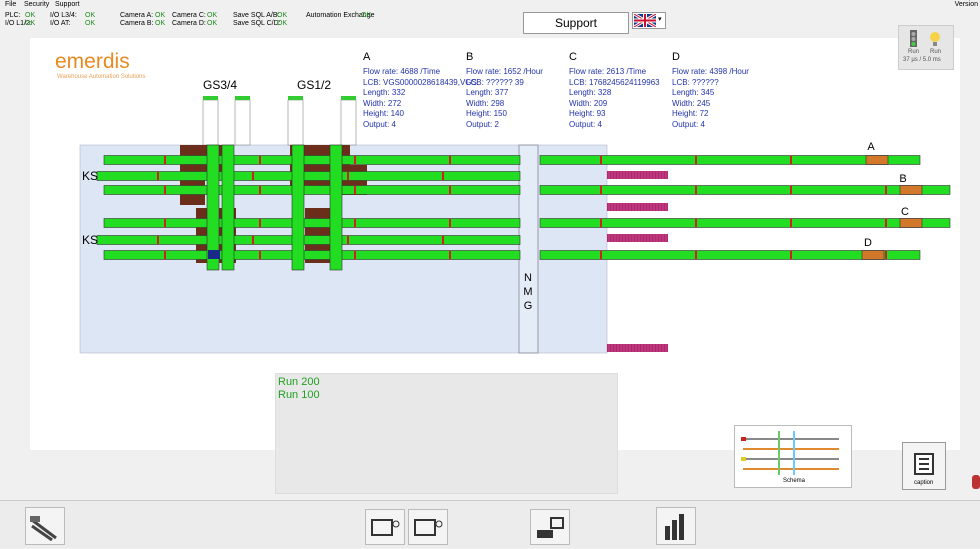 The height and width of the screenshot is (549, 980). What do you see at coordinates (637, 348) in the screenshot?
I see `buffer` at bounding box center [637, 348].